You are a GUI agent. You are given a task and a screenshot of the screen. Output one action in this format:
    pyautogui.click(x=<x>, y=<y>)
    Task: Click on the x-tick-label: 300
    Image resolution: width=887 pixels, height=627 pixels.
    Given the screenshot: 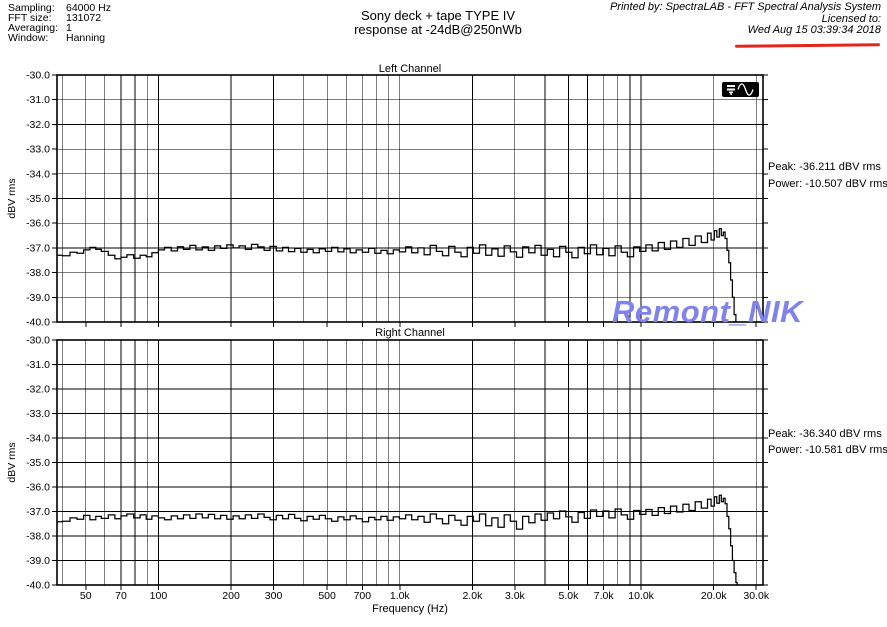 What is the action you would take?
    pyautogui.click(x=274, y=596)
    